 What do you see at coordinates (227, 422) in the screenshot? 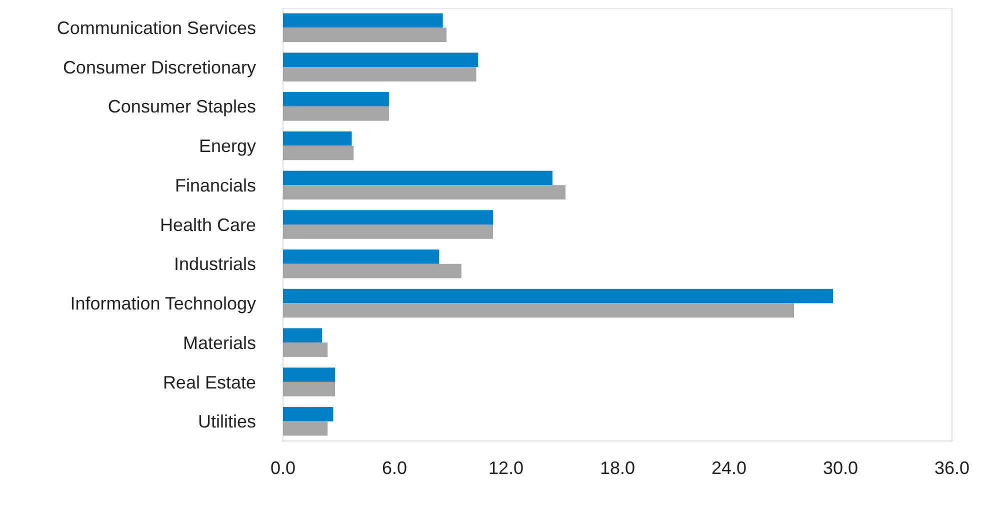
I see `y-tick-label: Utilities` at bounding box center [227, 422].